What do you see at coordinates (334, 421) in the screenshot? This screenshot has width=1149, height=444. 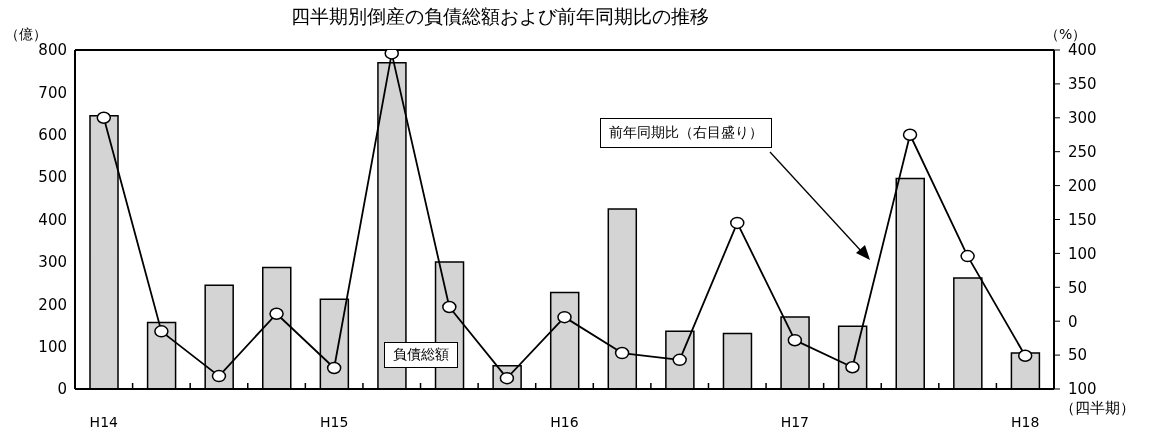 I see `x-tick-label: H15` at bounding box center [334, 421].